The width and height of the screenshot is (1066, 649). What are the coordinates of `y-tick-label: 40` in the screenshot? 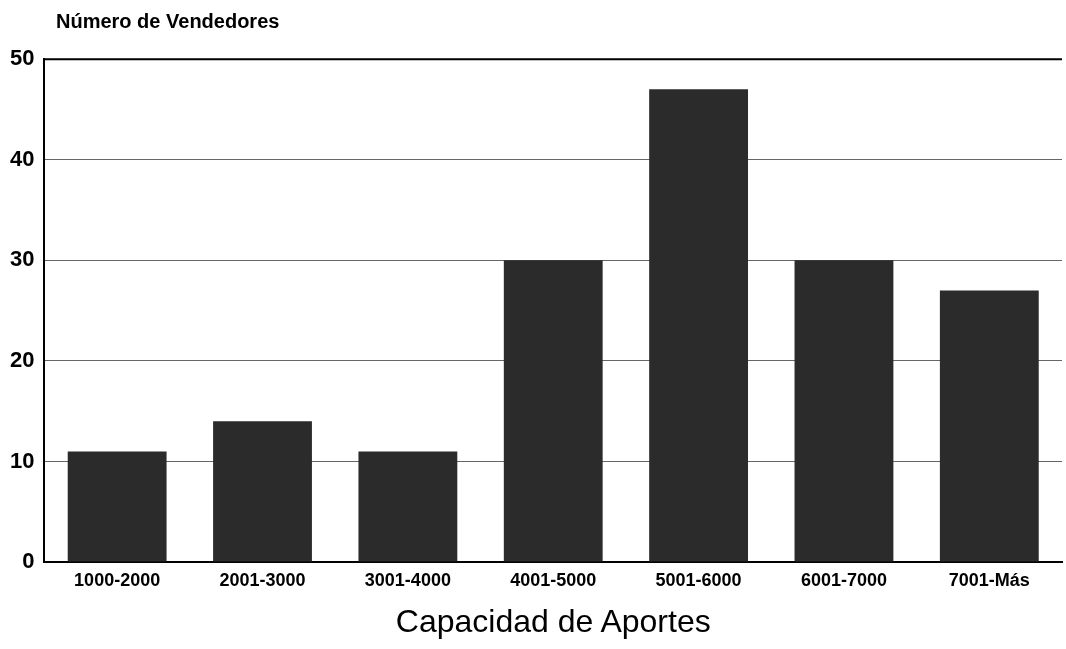 It's located at (22, 158).